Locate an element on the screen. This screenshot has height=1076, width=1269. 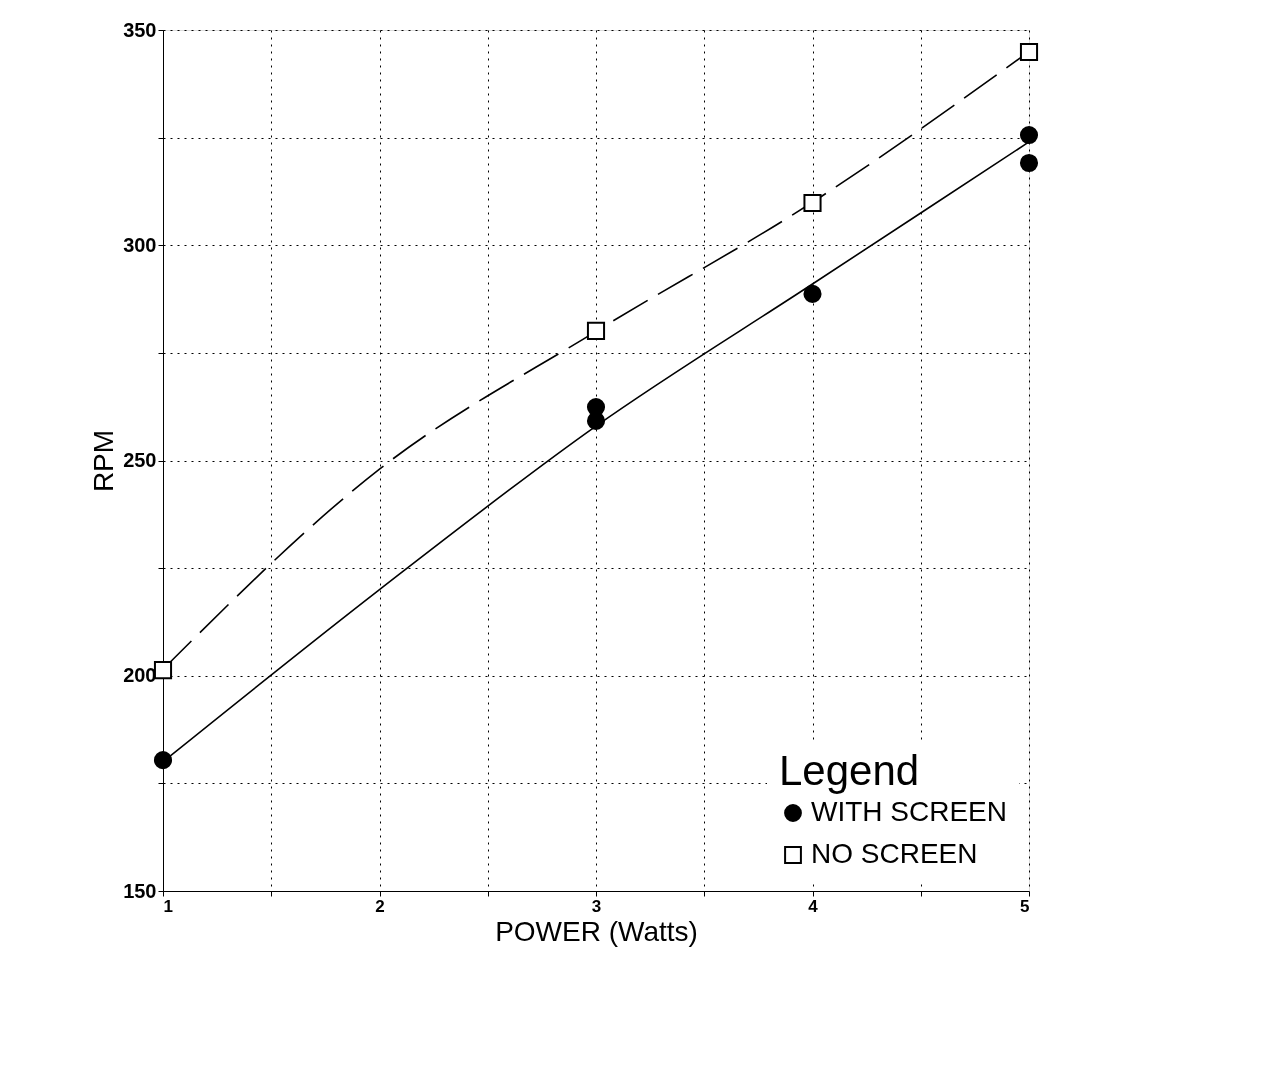
legend-label: NO SCREEN is located at coordinates (894, 853).